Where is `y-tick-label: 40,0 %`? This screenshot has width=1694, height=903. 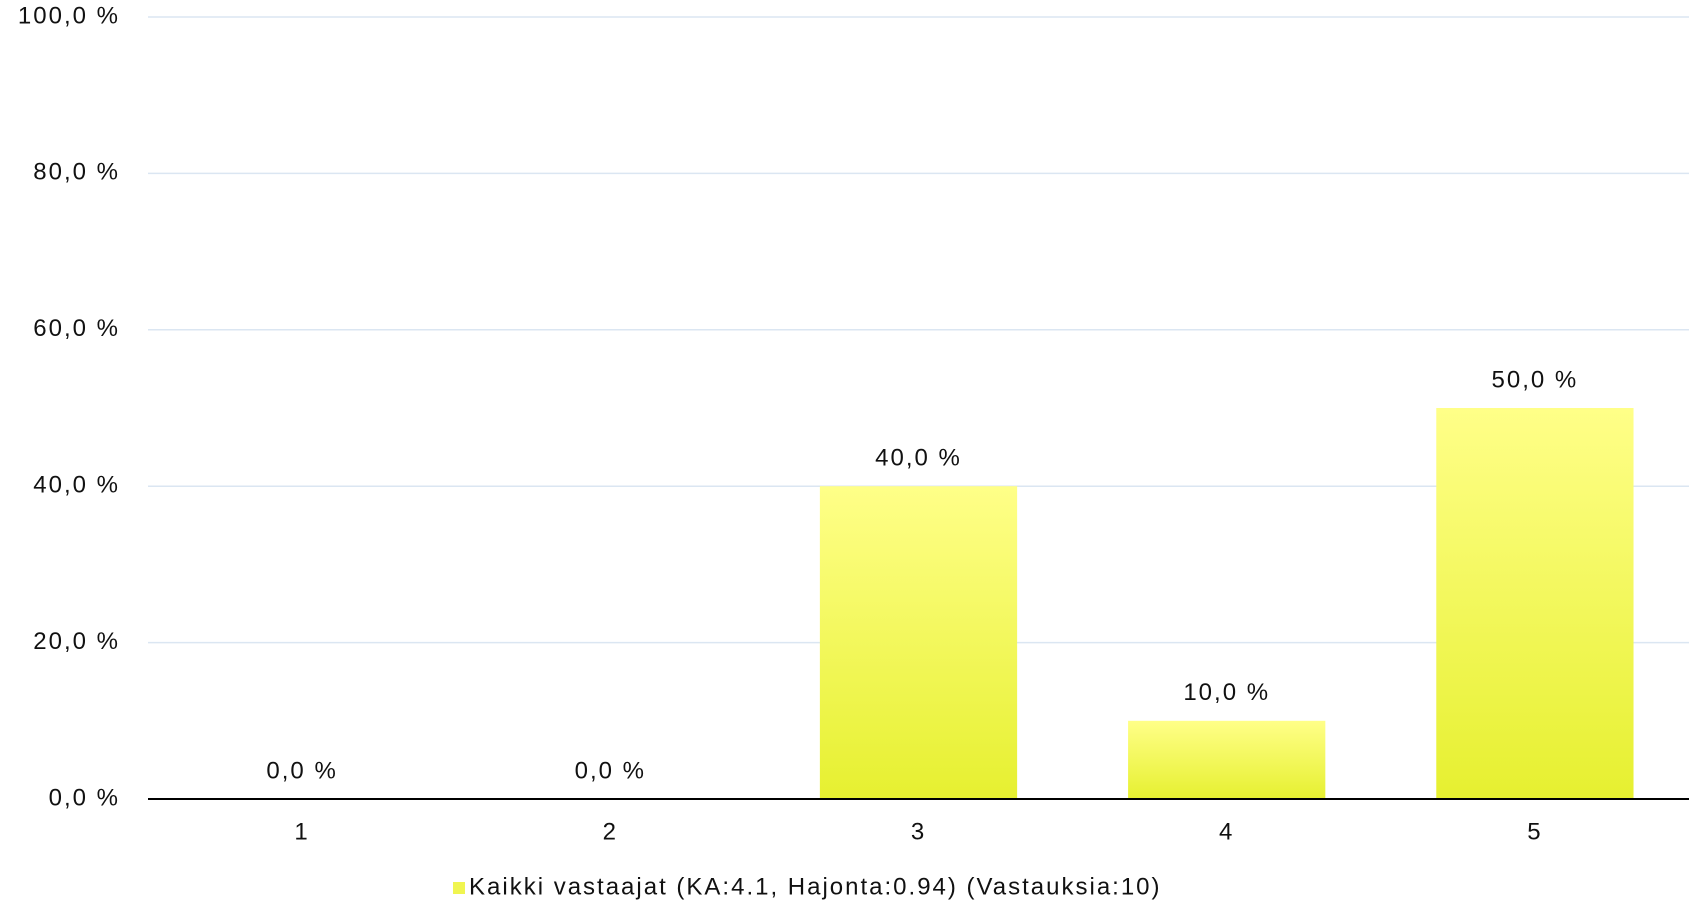 y-tick-label: 40,0 % is located at coordinates (76, 485).